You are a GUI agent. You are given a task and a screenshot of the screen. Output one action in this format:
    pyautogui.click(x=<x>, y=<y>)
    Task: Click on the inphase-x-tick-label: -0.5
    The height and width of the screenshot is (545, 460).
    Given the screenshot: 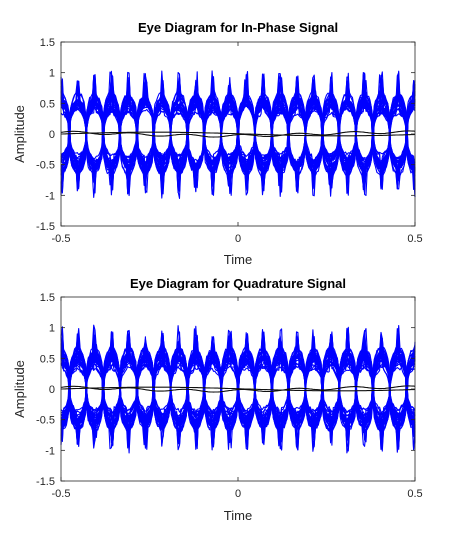 What is the action you would take?
    pyautogui.click(x=61, y=239)
    